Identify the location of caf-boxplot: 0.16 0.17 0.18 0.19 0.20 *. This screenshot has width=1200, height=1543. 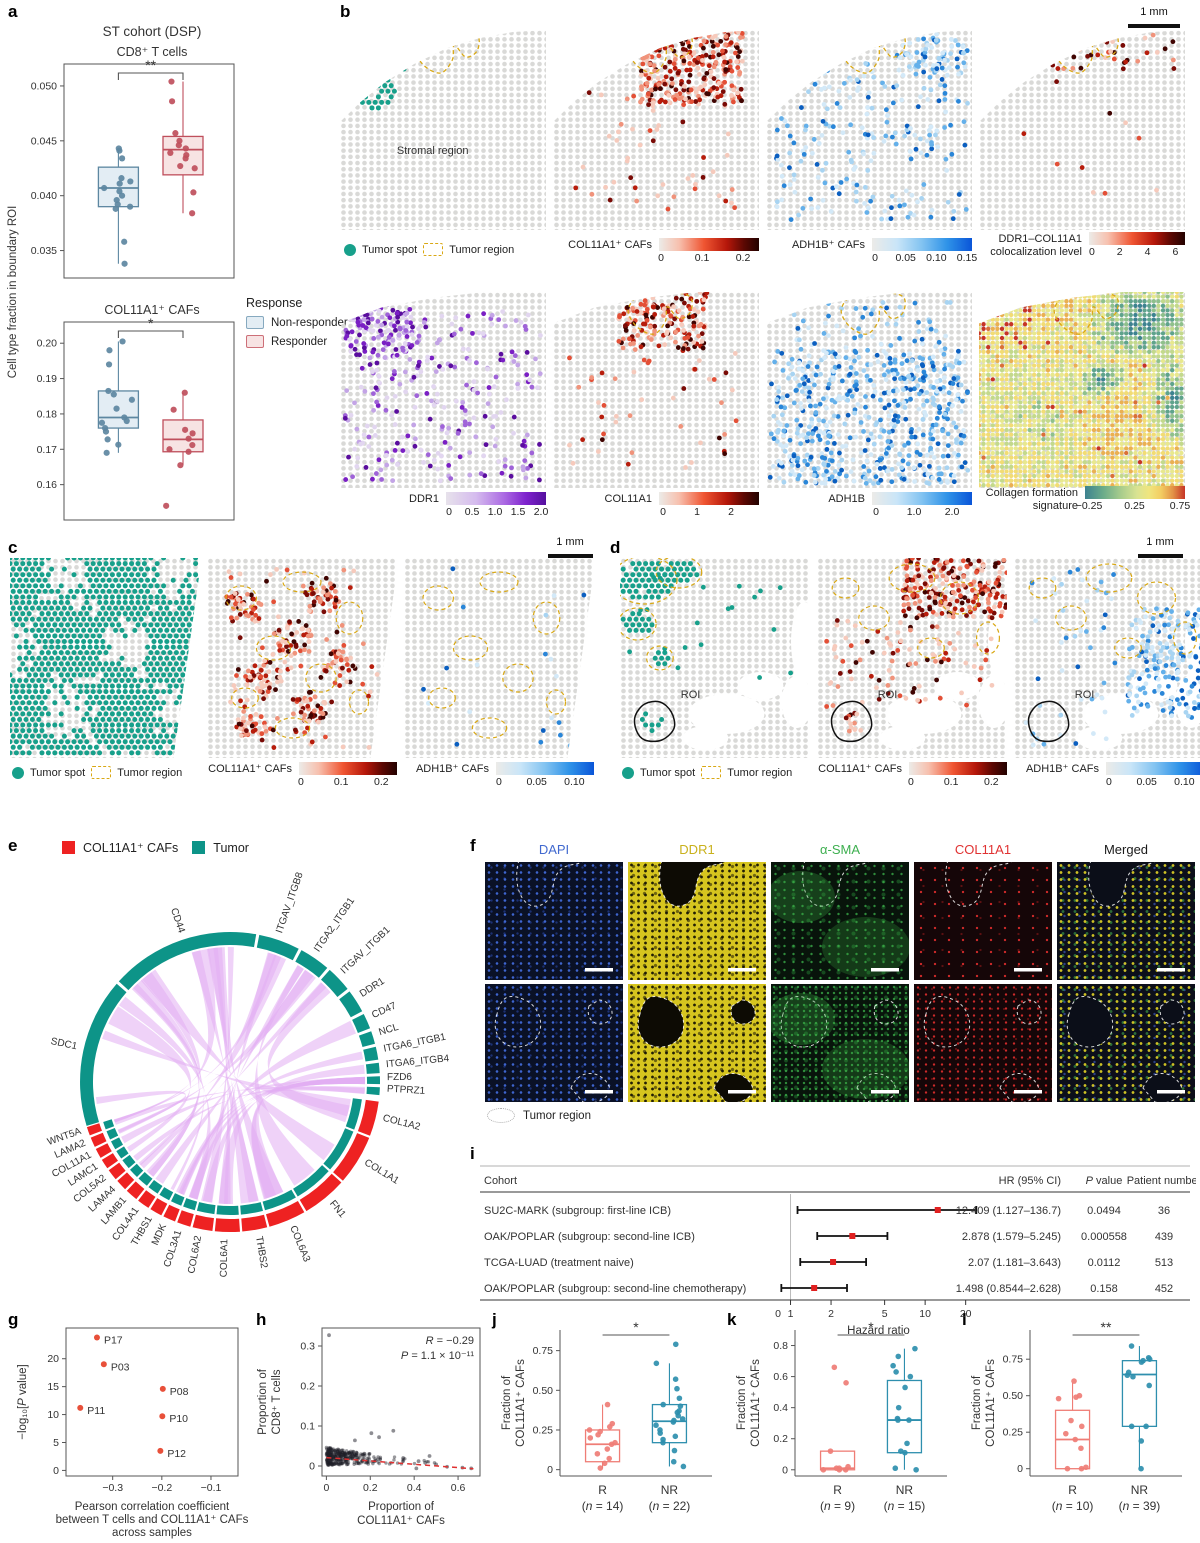
(136, 418).